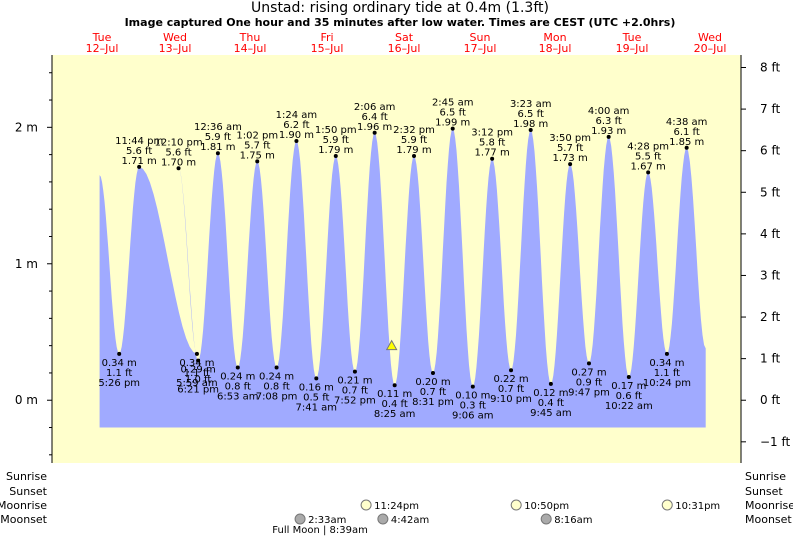 The width and height of the screenshot is (793, 537). What do you see at coordinates (609, 111) in the screenshot?
I see `high-time: 4:00 am` at bounding box center [609, 111].